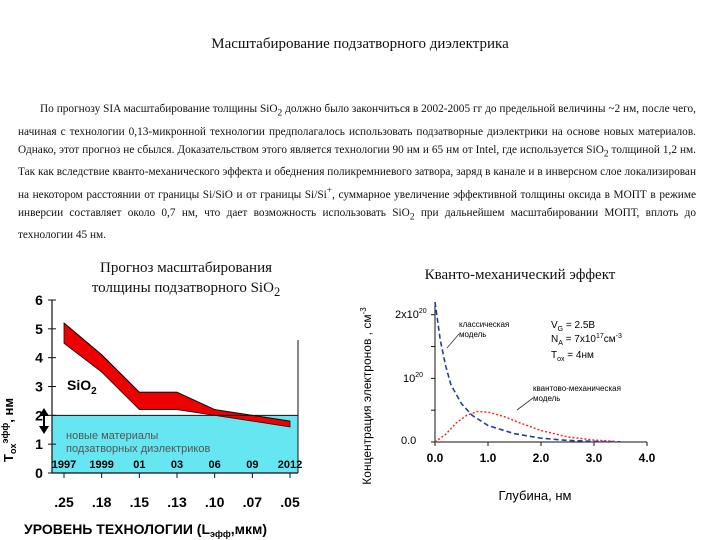  What do you see at coordinates (546, 398) in the screenshot?
I see `quantum-model-label-2: модель` at bounding box center [546, 398].